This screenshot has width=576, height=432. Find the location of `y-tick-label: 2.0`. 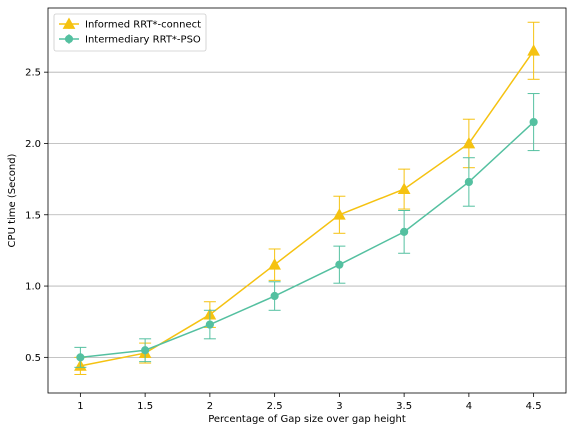

y-tick-label: 2.0 is located at coordinates (33, 144).